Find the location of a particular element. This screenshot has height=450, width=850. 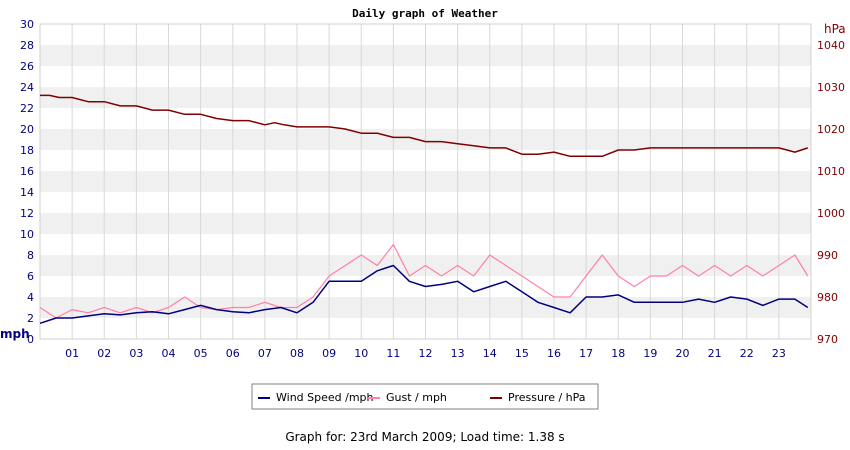

y-left-tick-label: 24 is located at coordinates (27, 87).